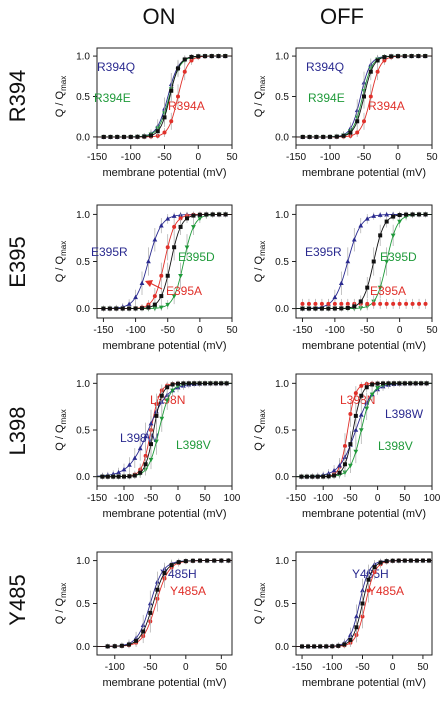 This screenshot has height=701, width=448. I want to click on x-axis-label: membrane potential (mV), so click(164, 173).